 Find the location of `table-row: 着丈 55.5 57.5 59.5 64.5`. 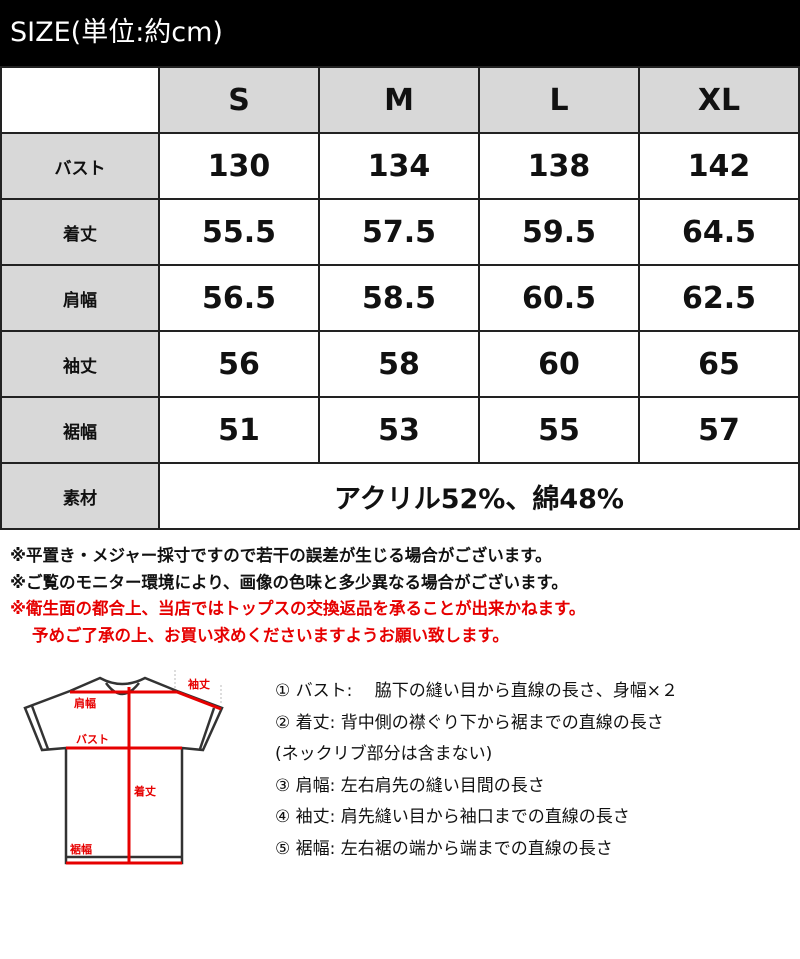

table-row: 着丈 55.5 57.5 59.5 64.5 is located at coordinates (400, 232).